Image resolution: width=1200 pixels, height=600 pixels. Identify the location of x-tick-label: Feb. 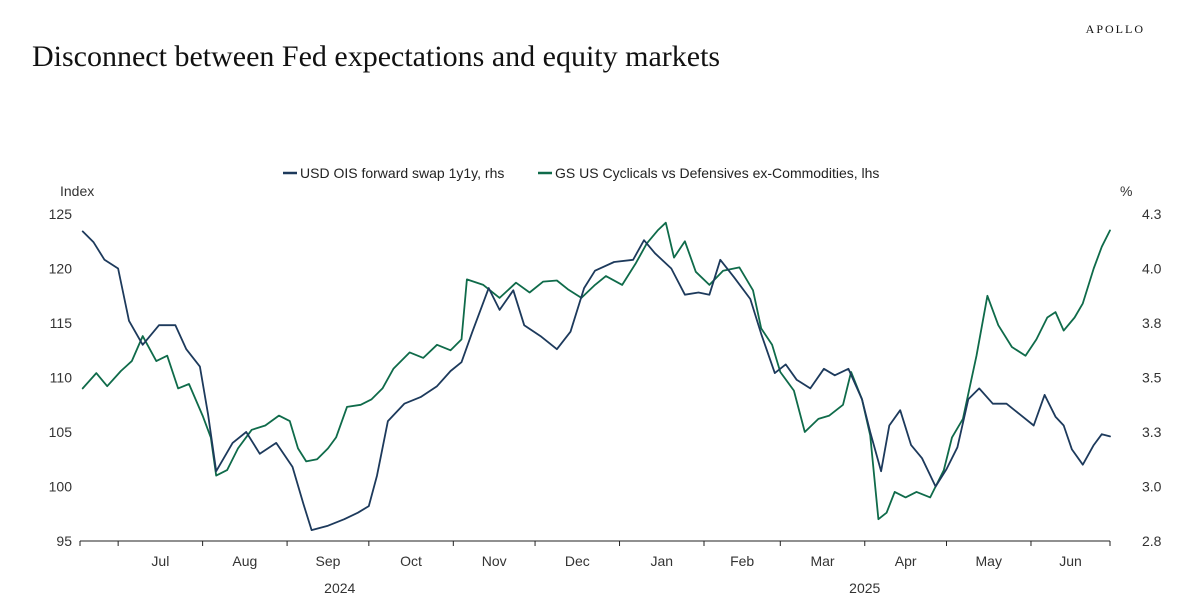
(742, 561).